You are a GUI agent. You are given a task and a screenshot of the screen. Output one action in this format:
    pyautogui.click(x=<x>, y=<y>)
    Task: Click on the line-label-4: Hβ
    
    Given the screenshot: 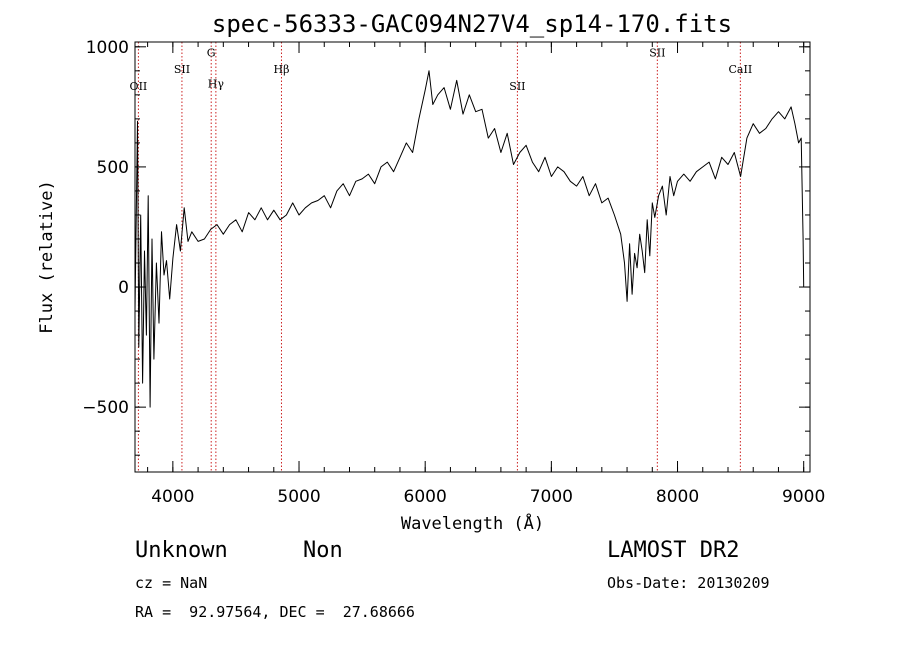 What is the action you would take?
    pyautogui.click(x=282, y=69)
    